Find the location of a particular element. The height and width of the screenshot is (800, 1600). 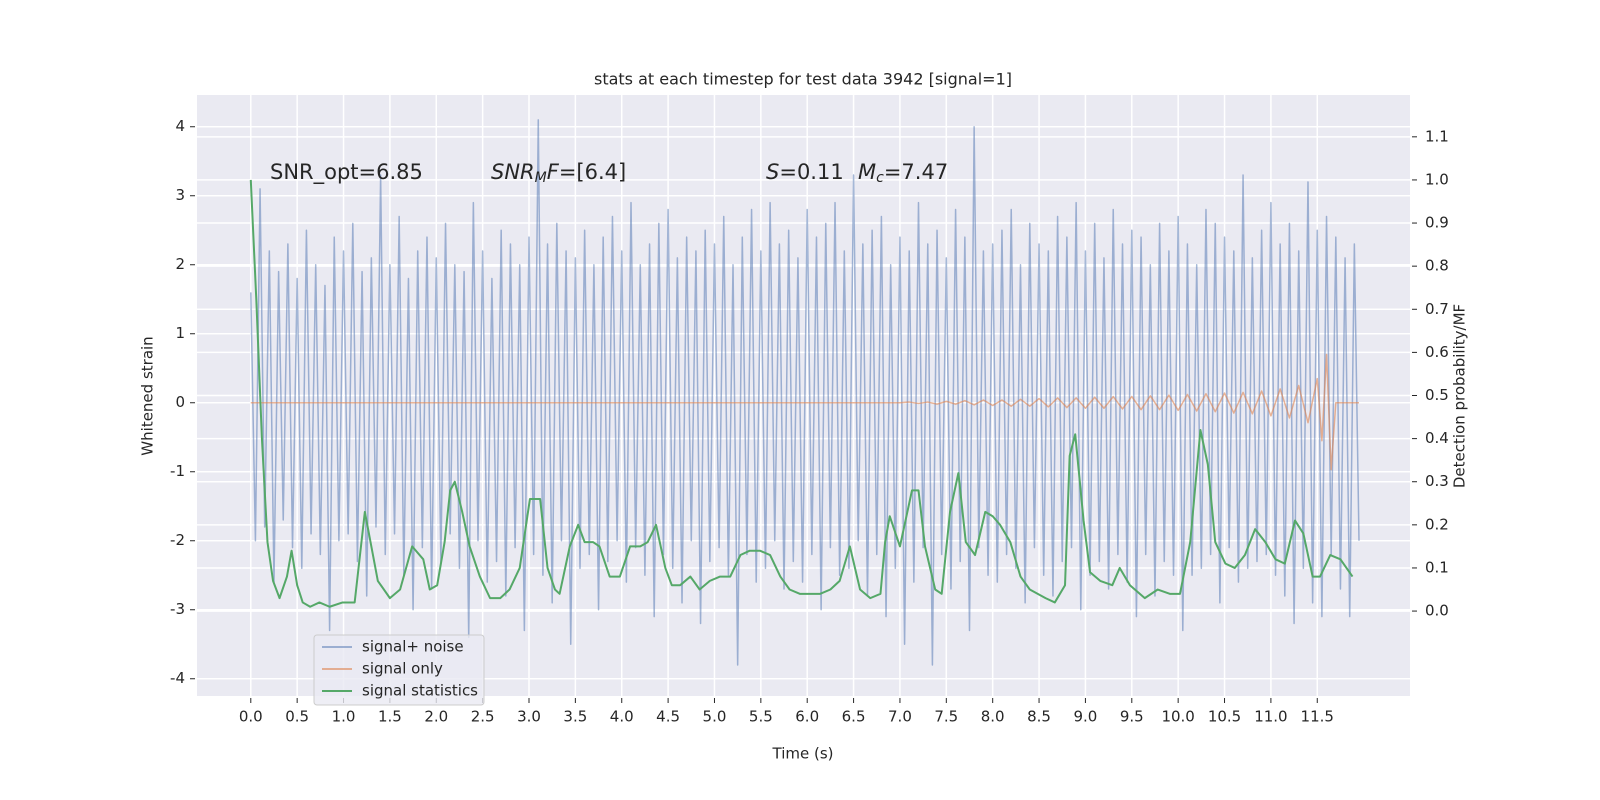

x-tick-label: 0.5 is located at coordinates (297, 717).